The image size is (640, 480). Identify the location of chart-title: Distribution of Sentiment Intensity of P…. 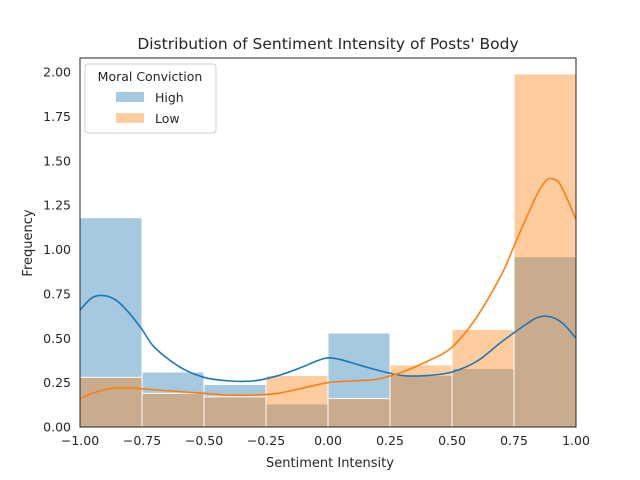
(327, 44).